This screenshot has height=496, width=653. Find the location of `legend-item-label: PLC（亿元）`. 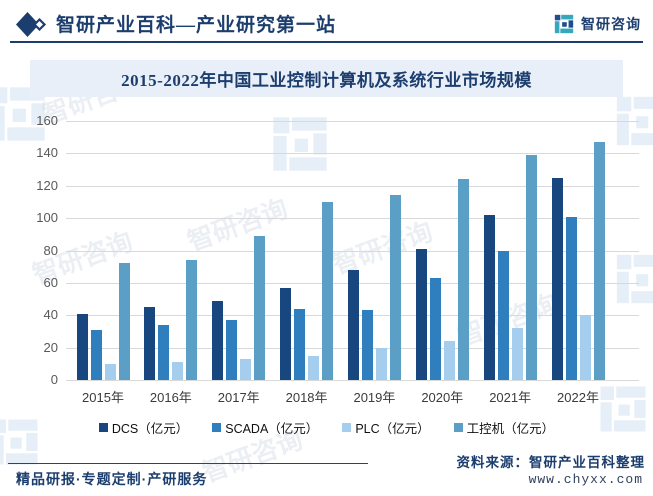

legend-item-label: PLC（亿元） is located at coordinates (392, 428).